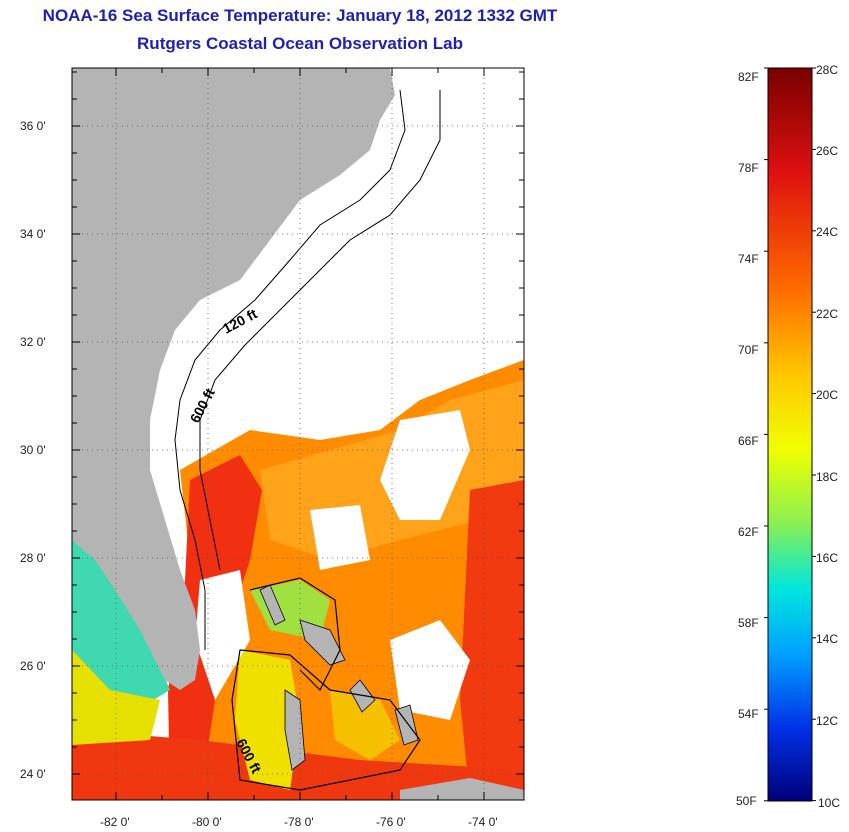  What do you see at coordinates (827, 314) in the screenshot?
I see `c-label: 22C` at bounding box center [827, 314].